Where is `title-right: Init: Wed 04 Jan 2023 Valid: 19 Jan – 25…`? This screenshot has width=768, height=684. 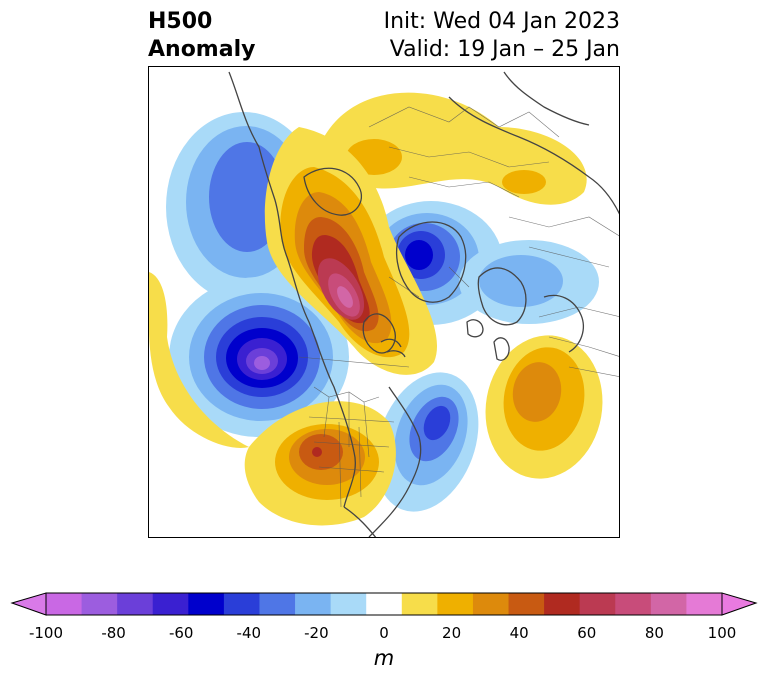
title-right: Init: Wed 04 Jan 2023 Valid: 19 Jan – 25… is located at coordinates (502, 36).